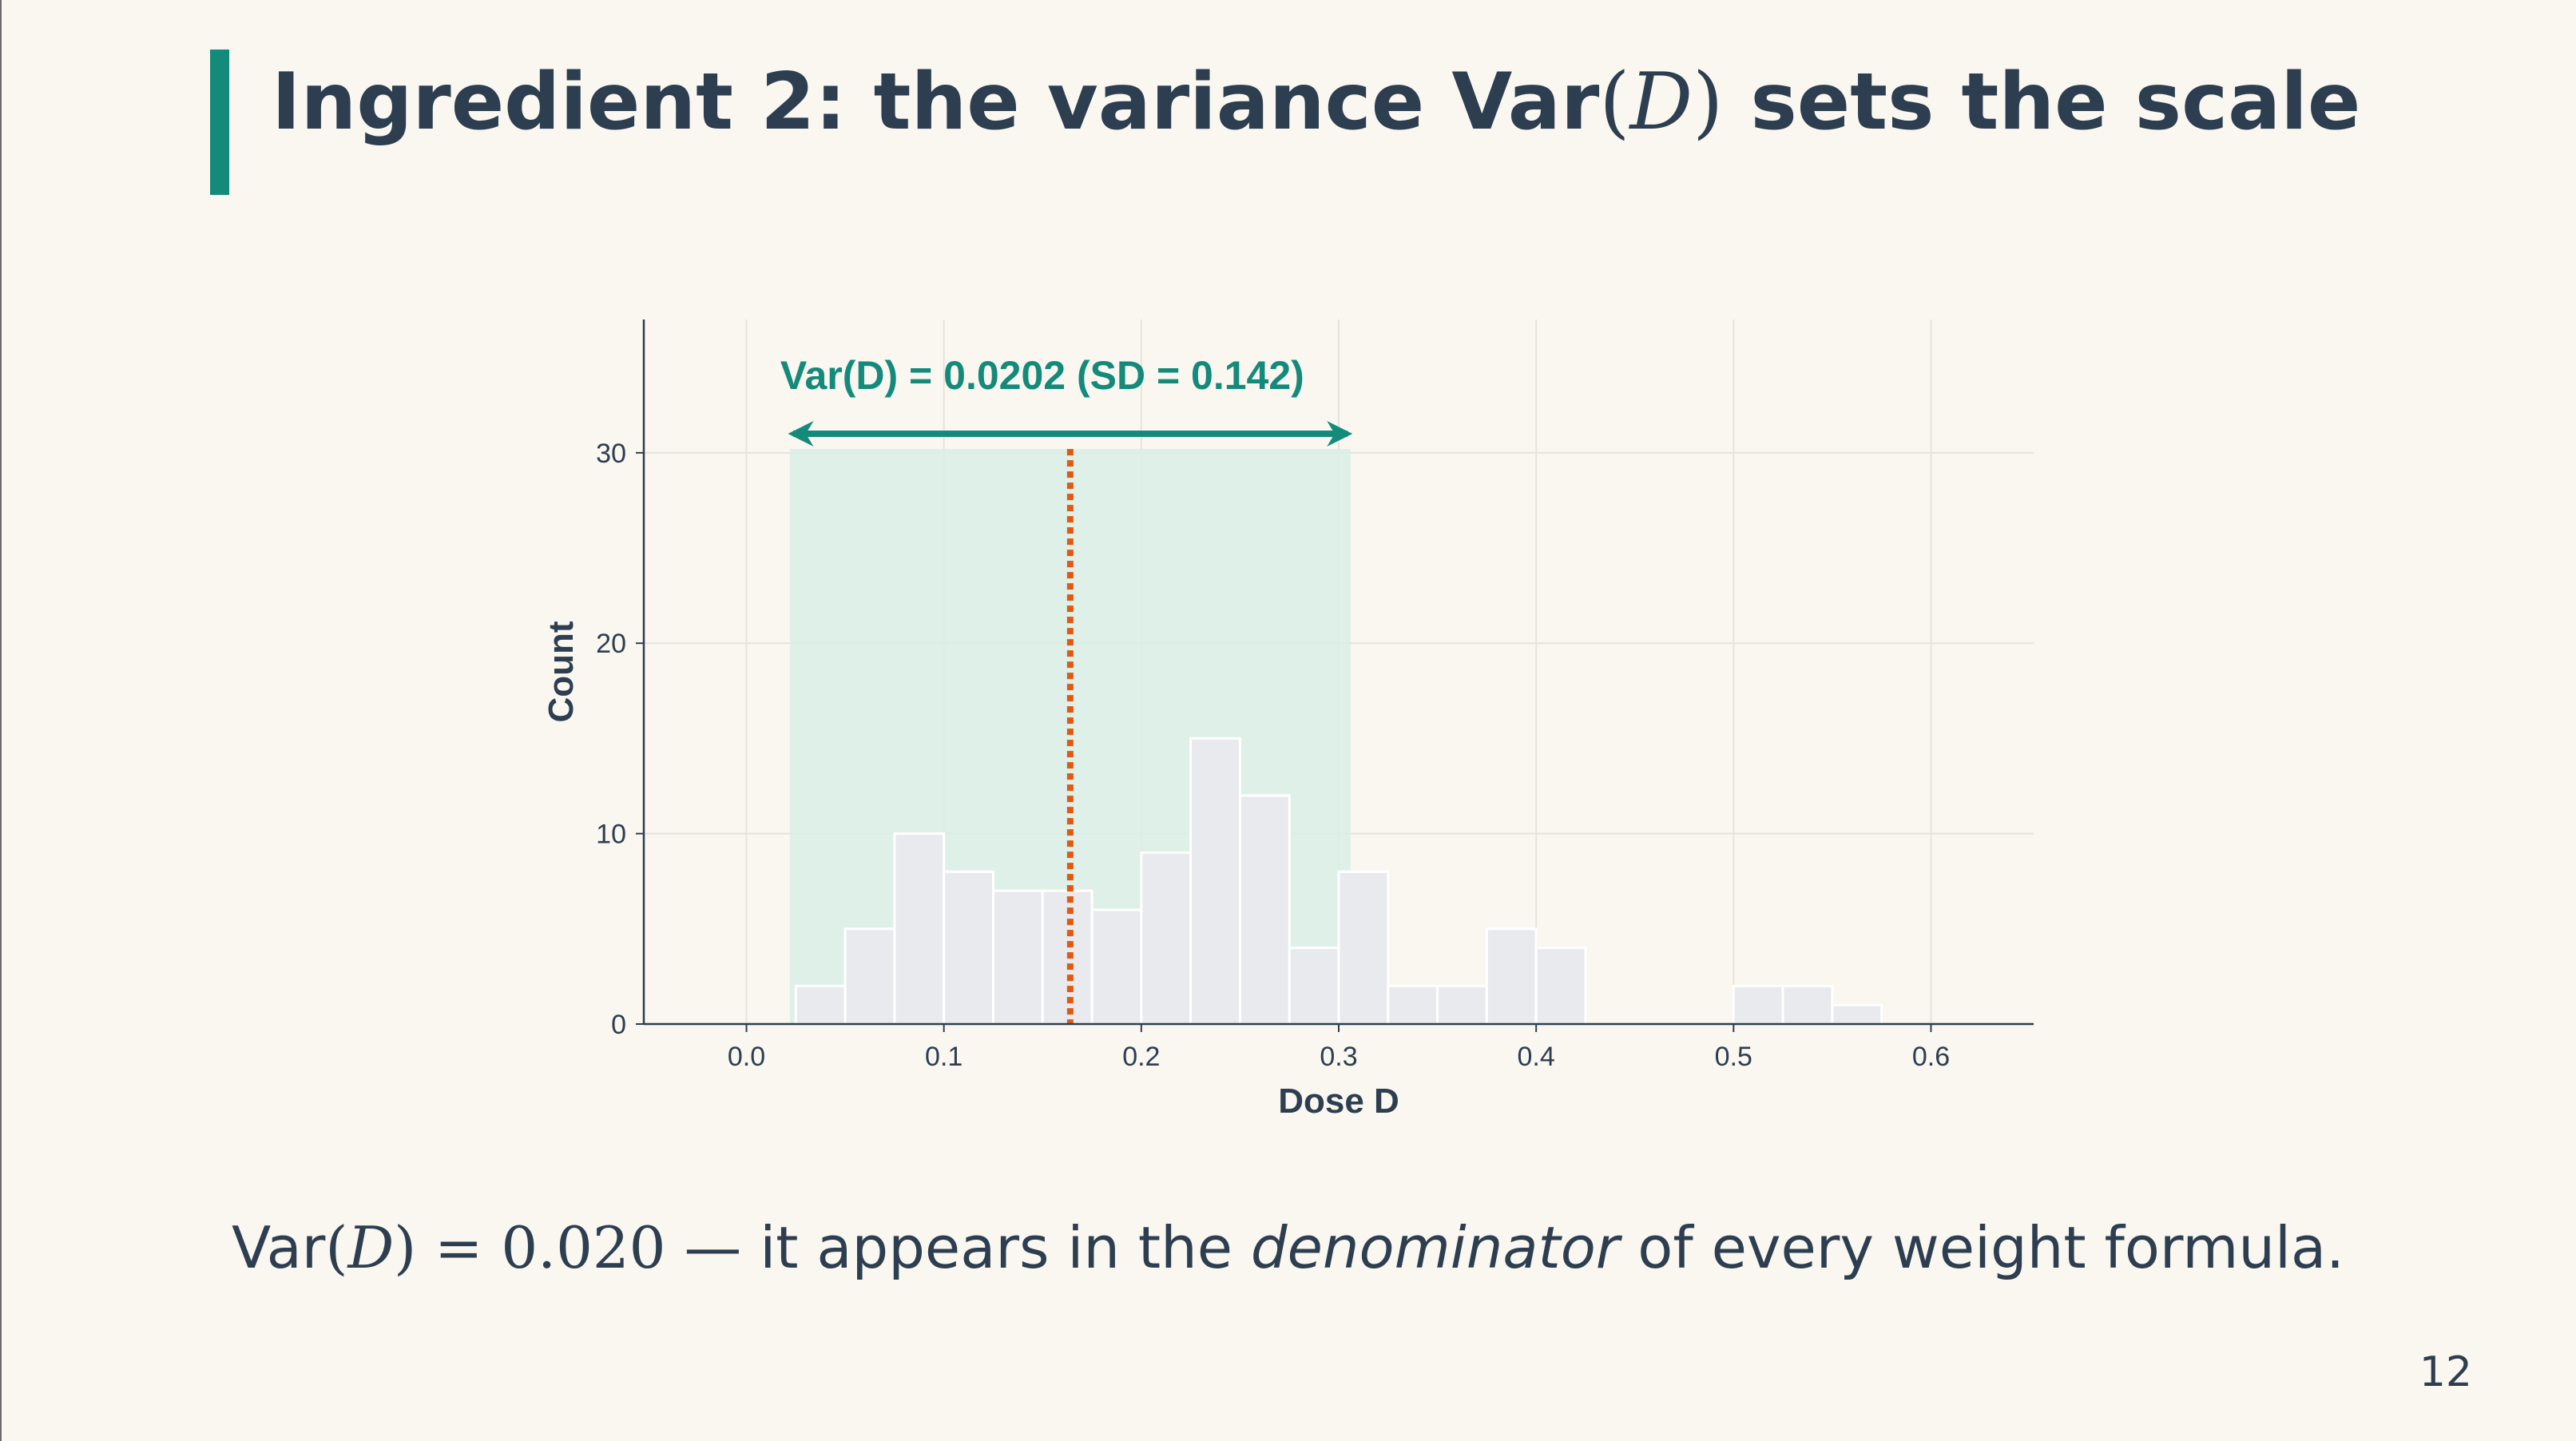 Image resolution: width=2576 pixels, height=1441 pixels. What do you see at coordinates (1435, 1247) in the screenshot?
I see `caption-emphasis: denominator` at bounding box center [1435, 1247].